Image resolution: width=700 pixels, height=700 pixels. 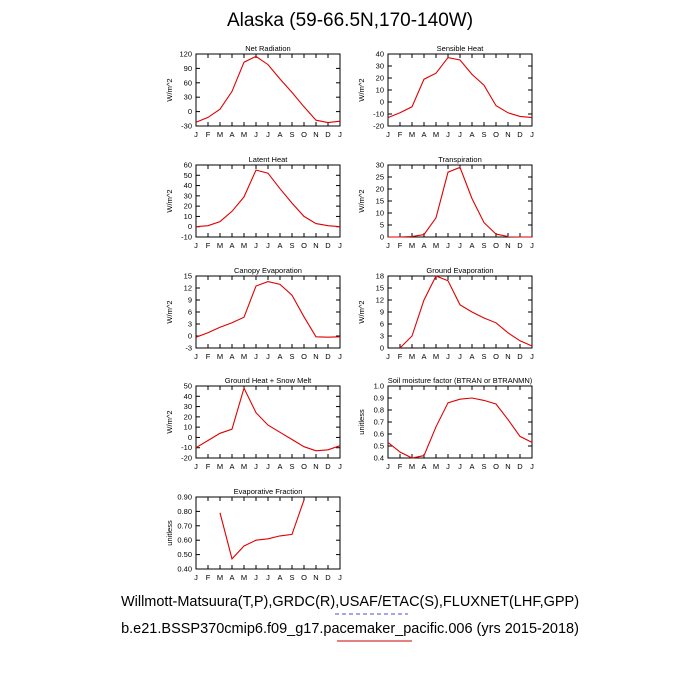 I want to click on y-tick-label: 0.90, so click(x=184, y=497).